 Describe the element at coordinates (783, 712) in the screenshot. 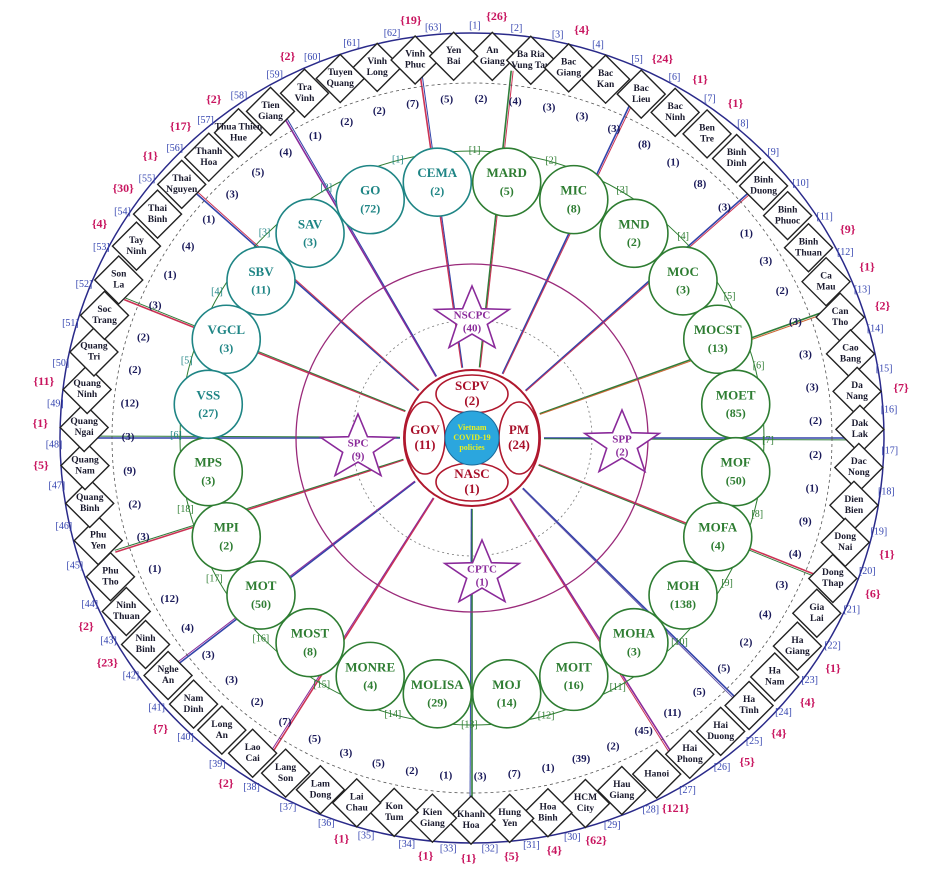

I see `province-index: [24]` at that location.